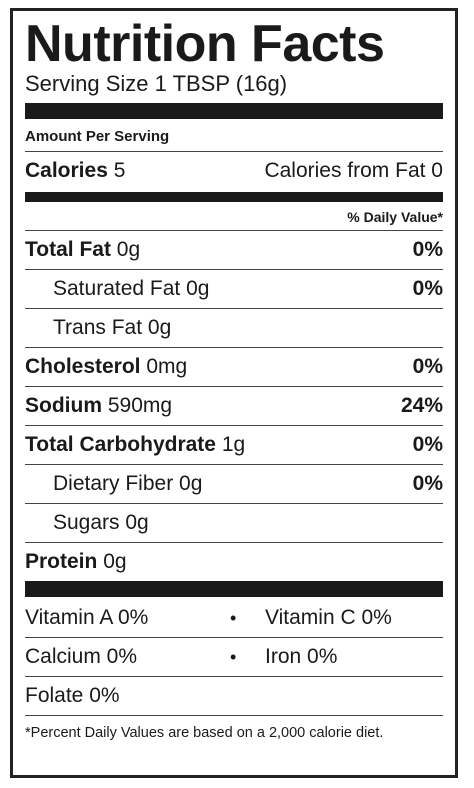  I want to click on vitamin-a: Vitamin A 0%, so click(87, 617).